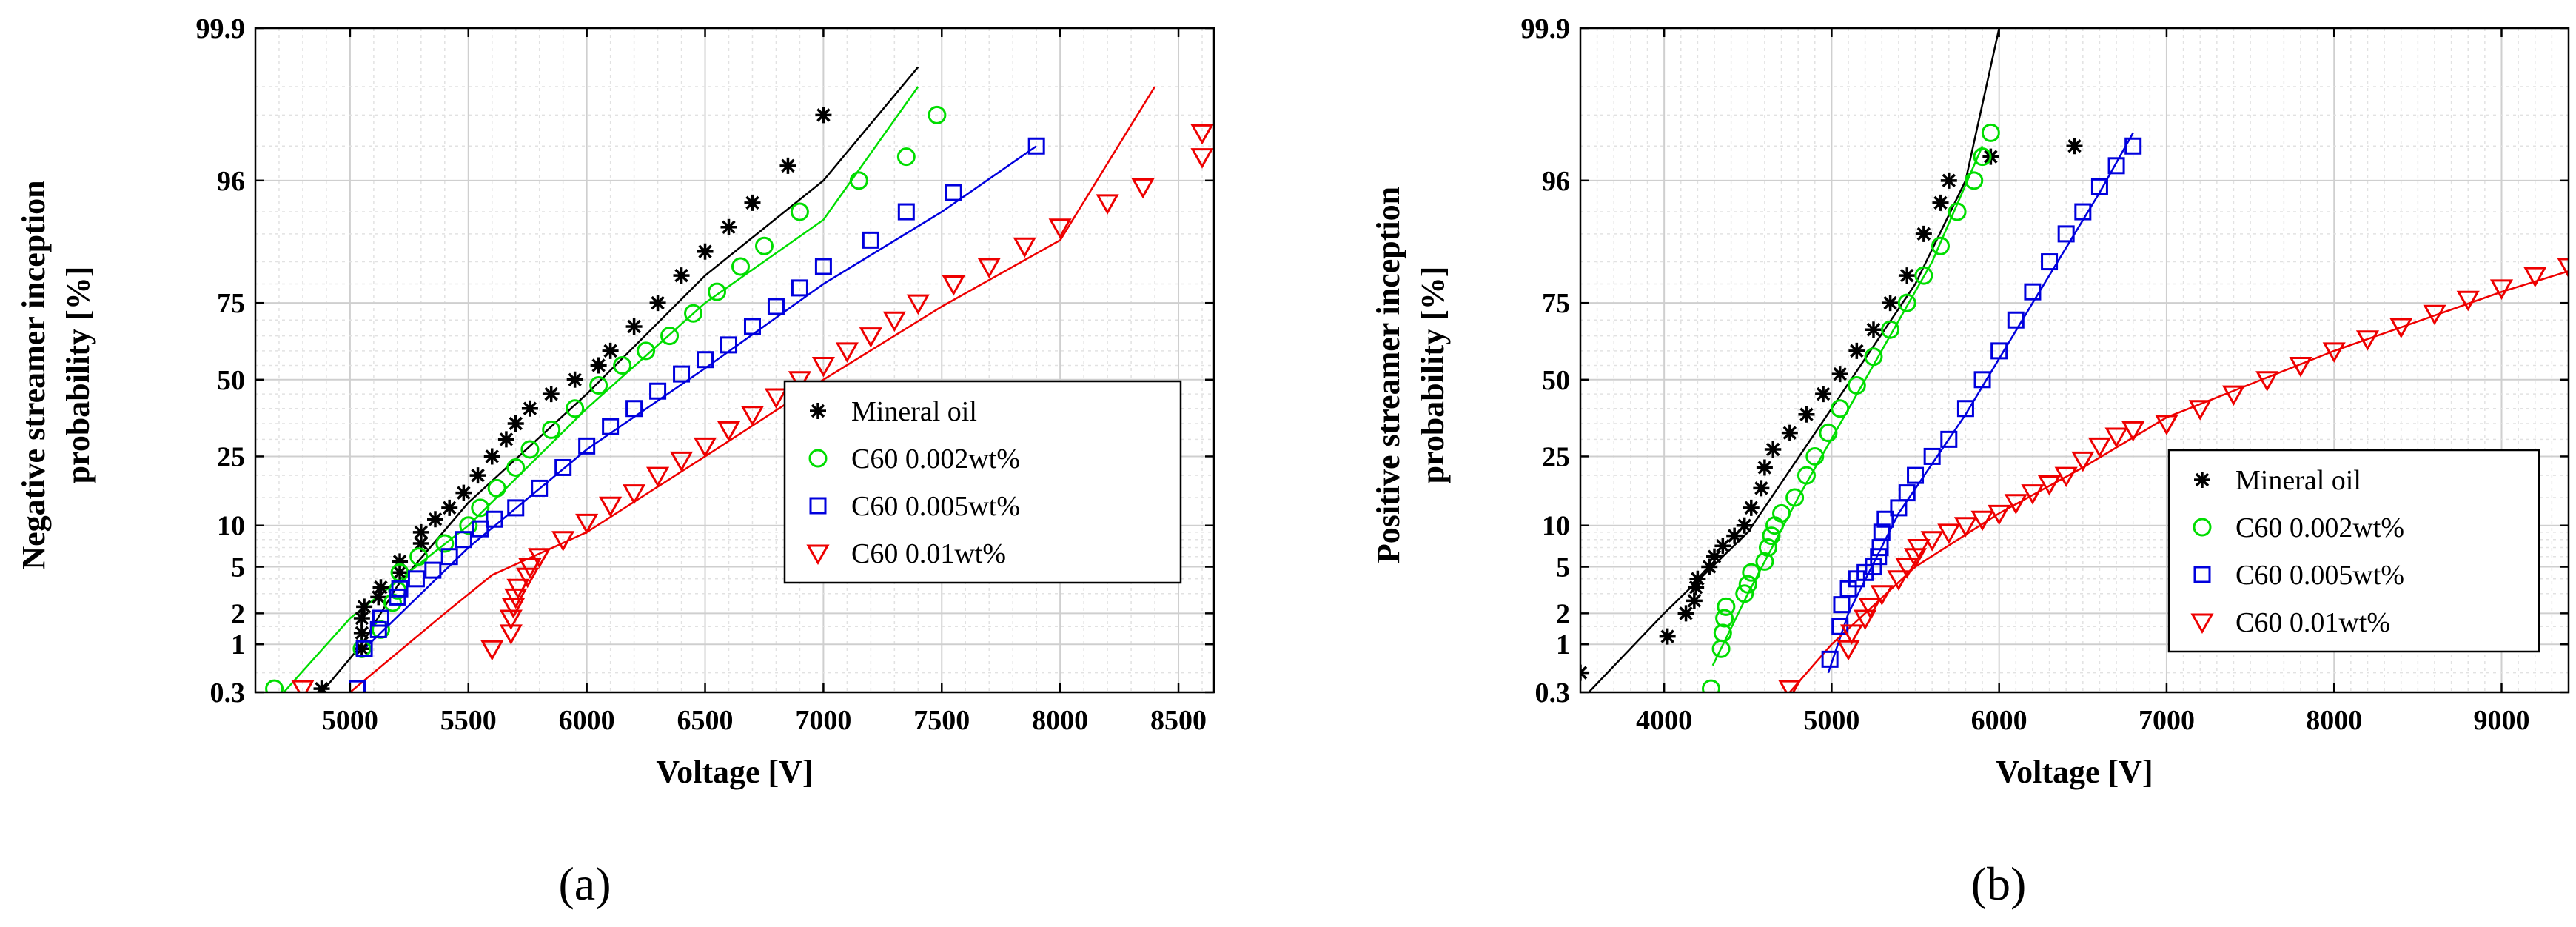  Describe the element at coordinates (468, 720) in the screenshot. I see `x-tick-label: 5500` at that location.